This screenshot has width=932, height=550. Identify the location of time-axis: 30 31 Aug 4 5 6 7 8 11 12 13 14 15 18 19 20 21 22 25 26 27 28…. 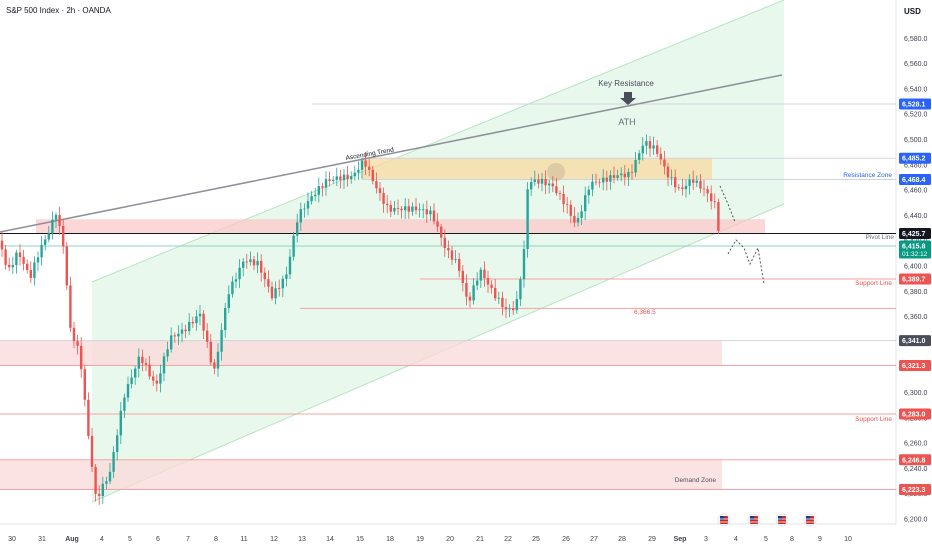
(430, 539).